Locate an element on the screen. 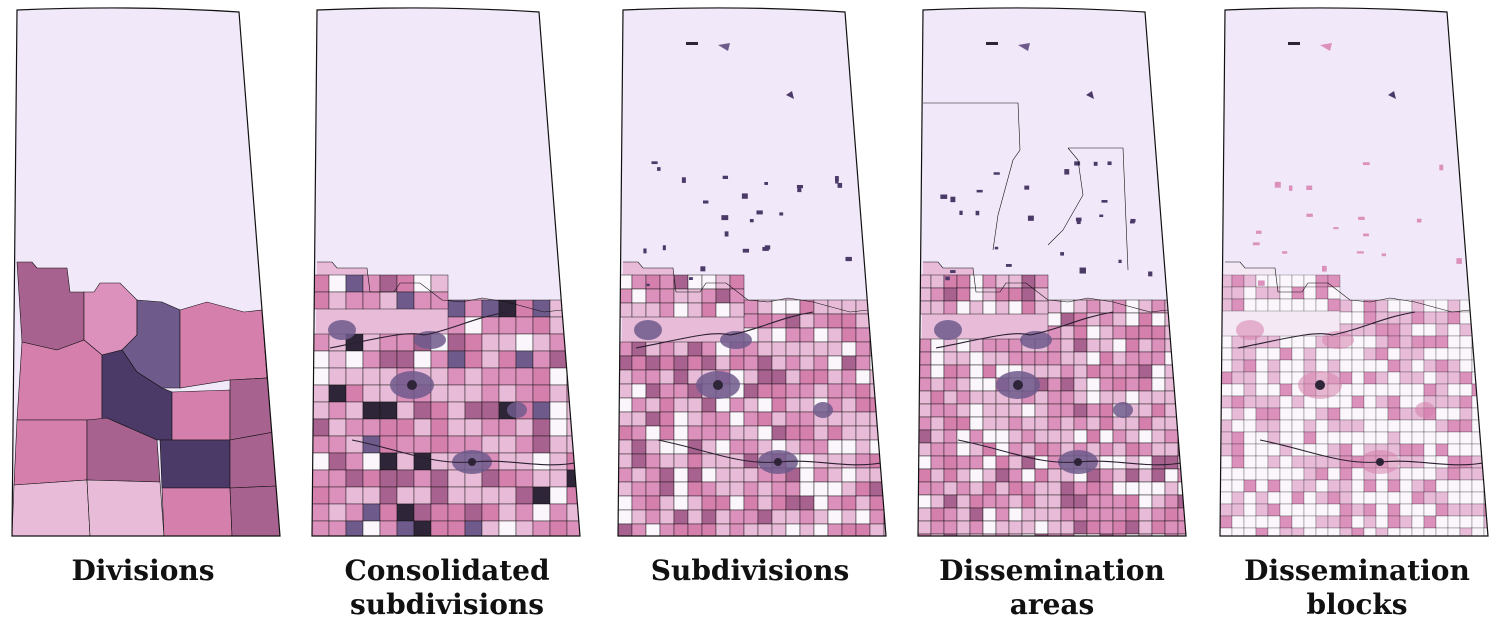 The image size is (1500, 633). northern-settlements is located at coordinates (1357, 164).